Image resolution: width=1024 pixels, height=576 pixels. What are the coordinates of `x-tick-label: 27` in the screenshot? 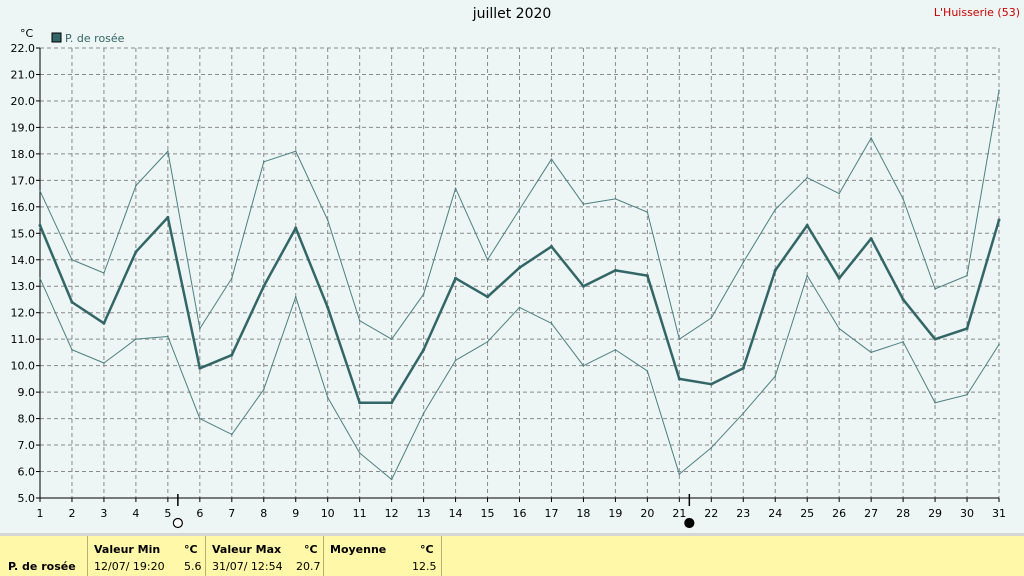 It's located at (871, 513).